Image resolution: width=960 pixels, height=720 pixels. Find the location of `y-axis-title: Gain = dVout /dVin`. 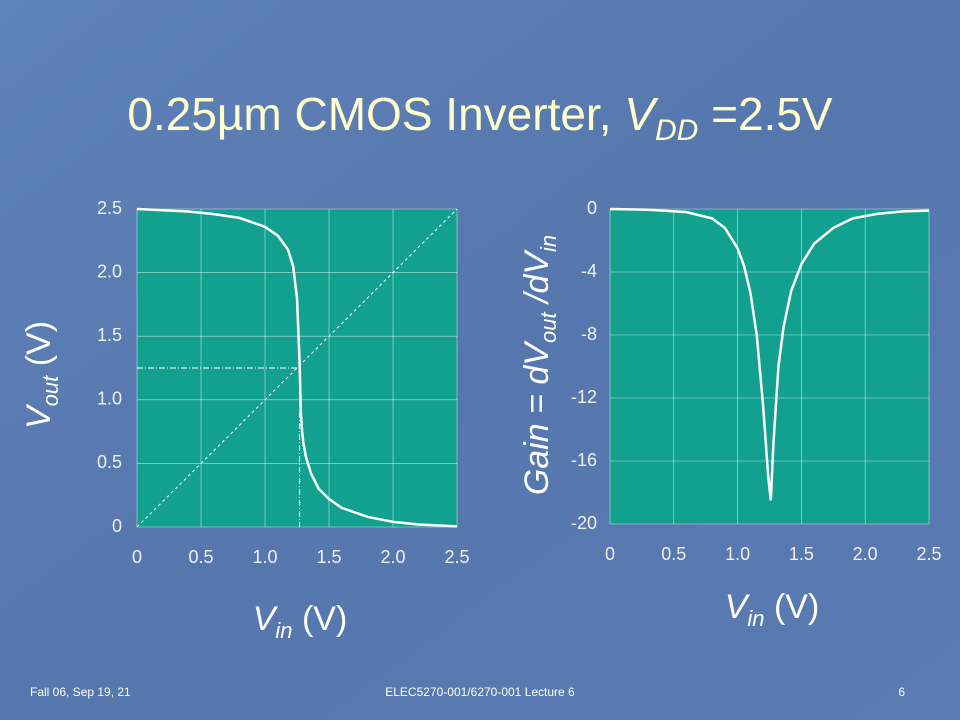

y-axis-title: Gain = dVout /dVin is located at coordinates (539, 365).